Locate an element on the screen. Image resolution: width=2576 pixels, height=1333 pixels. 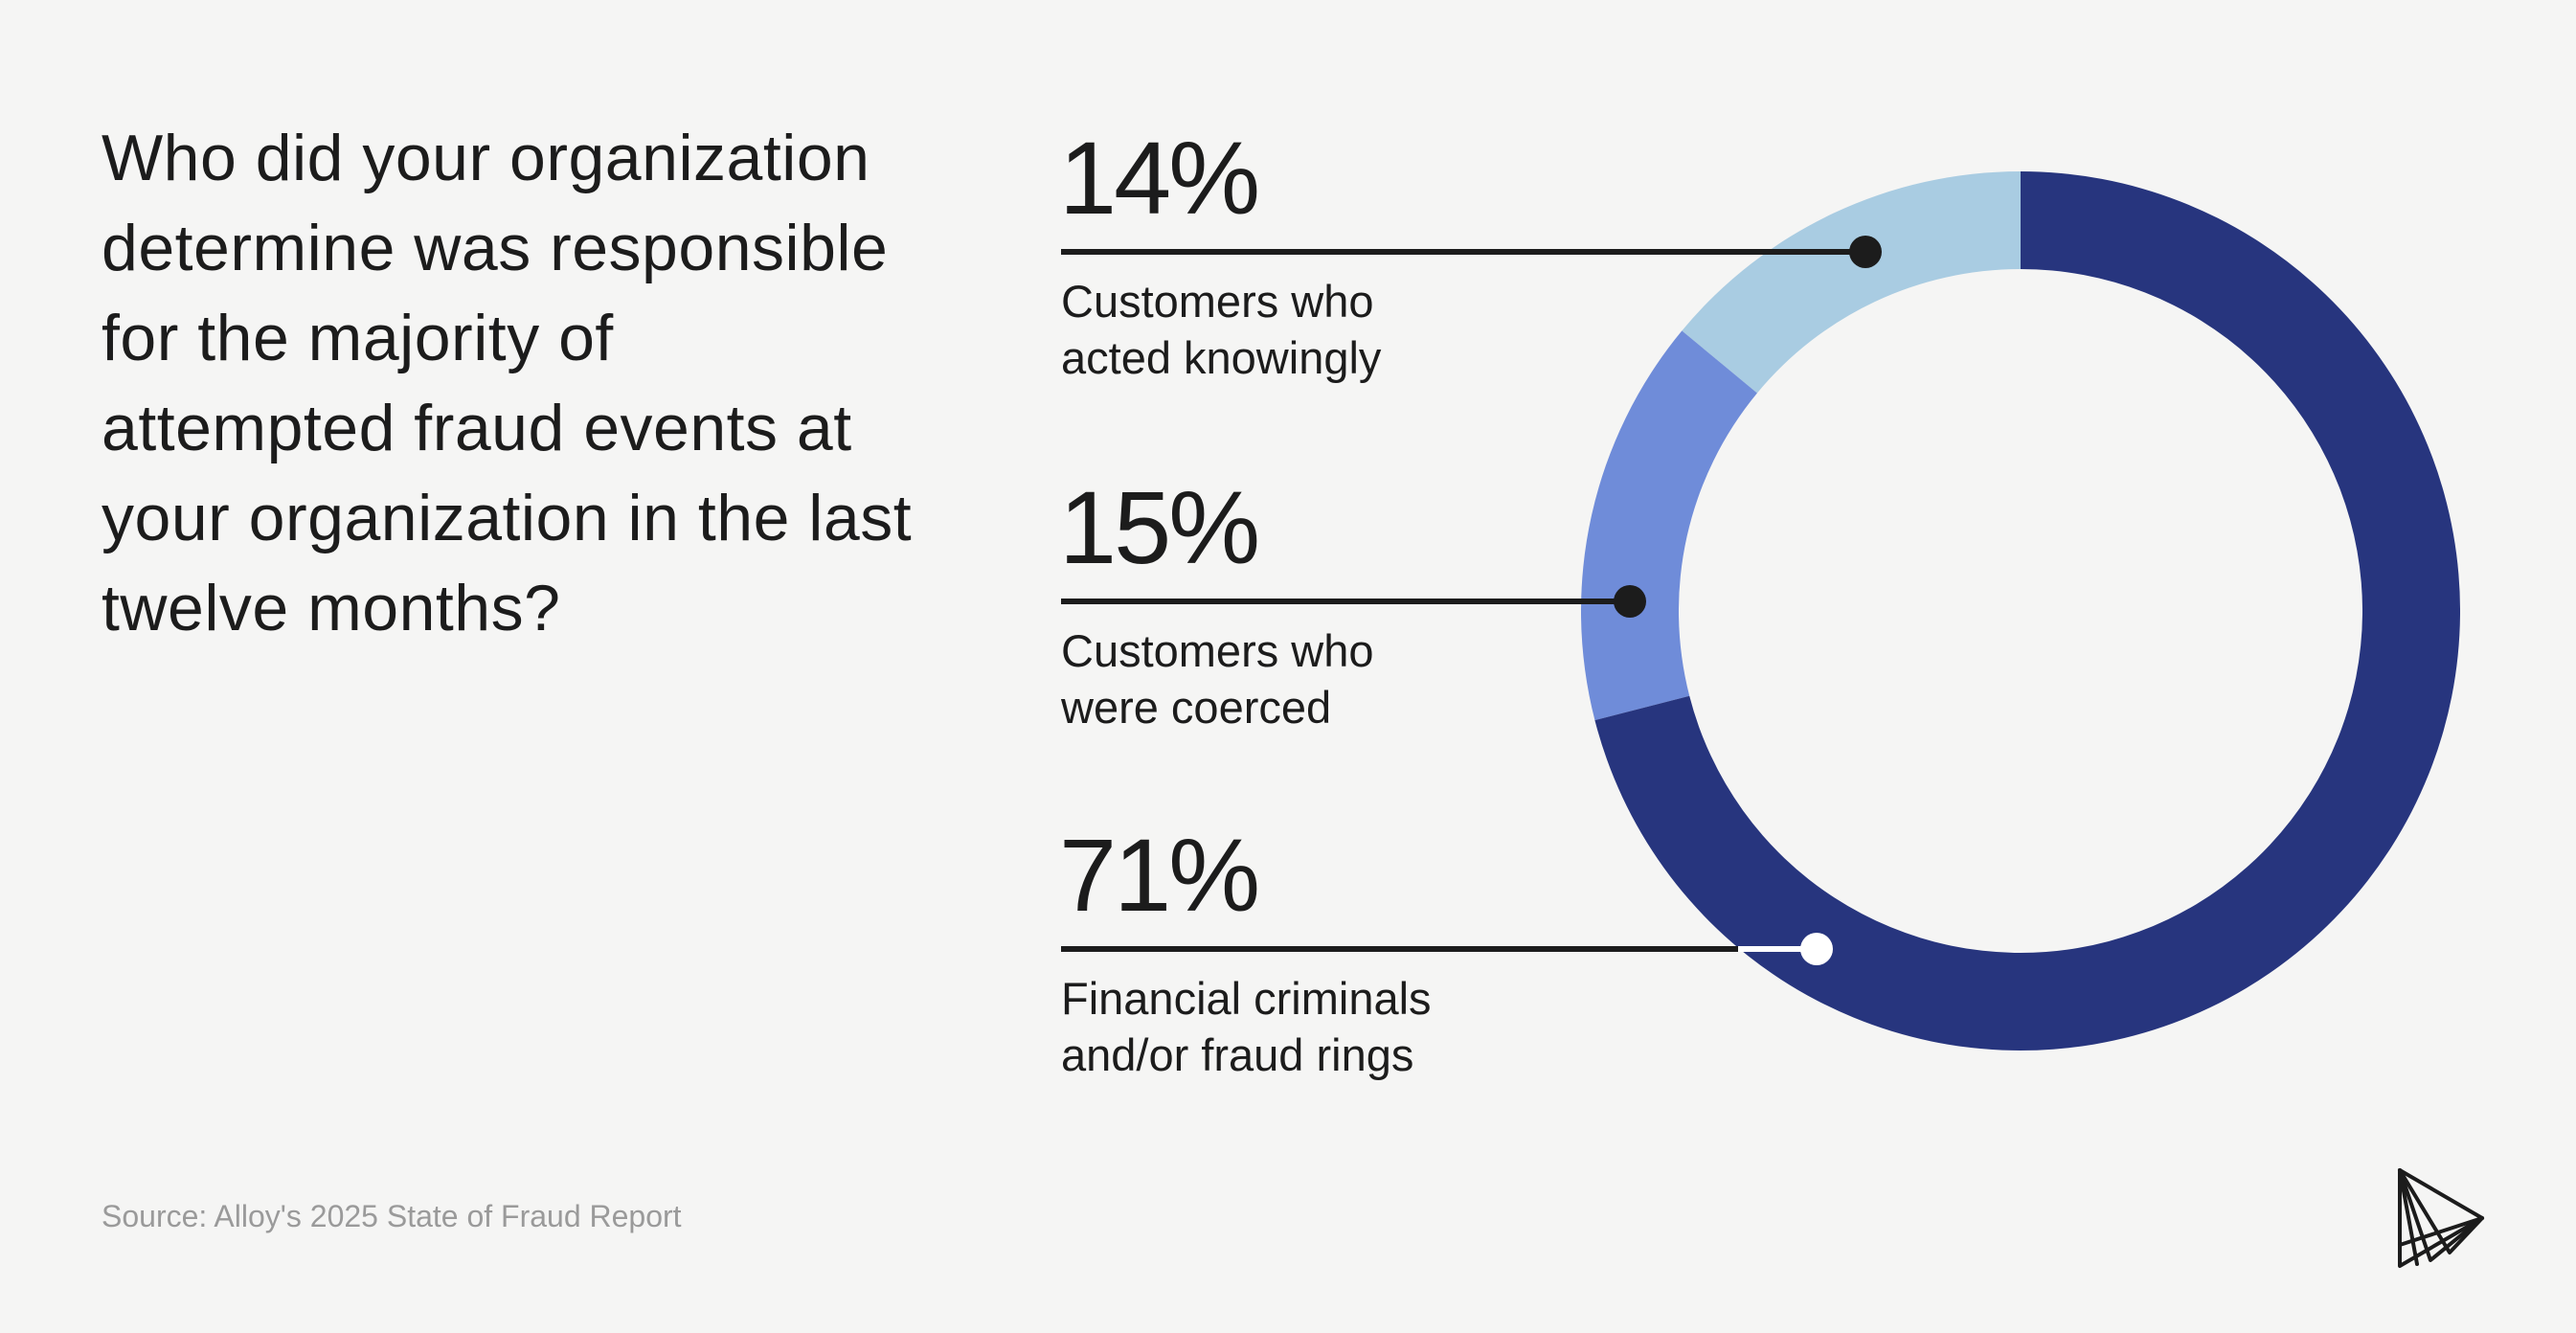
slice-category-label: Financial criminals is located at coordinates (1246, 998).